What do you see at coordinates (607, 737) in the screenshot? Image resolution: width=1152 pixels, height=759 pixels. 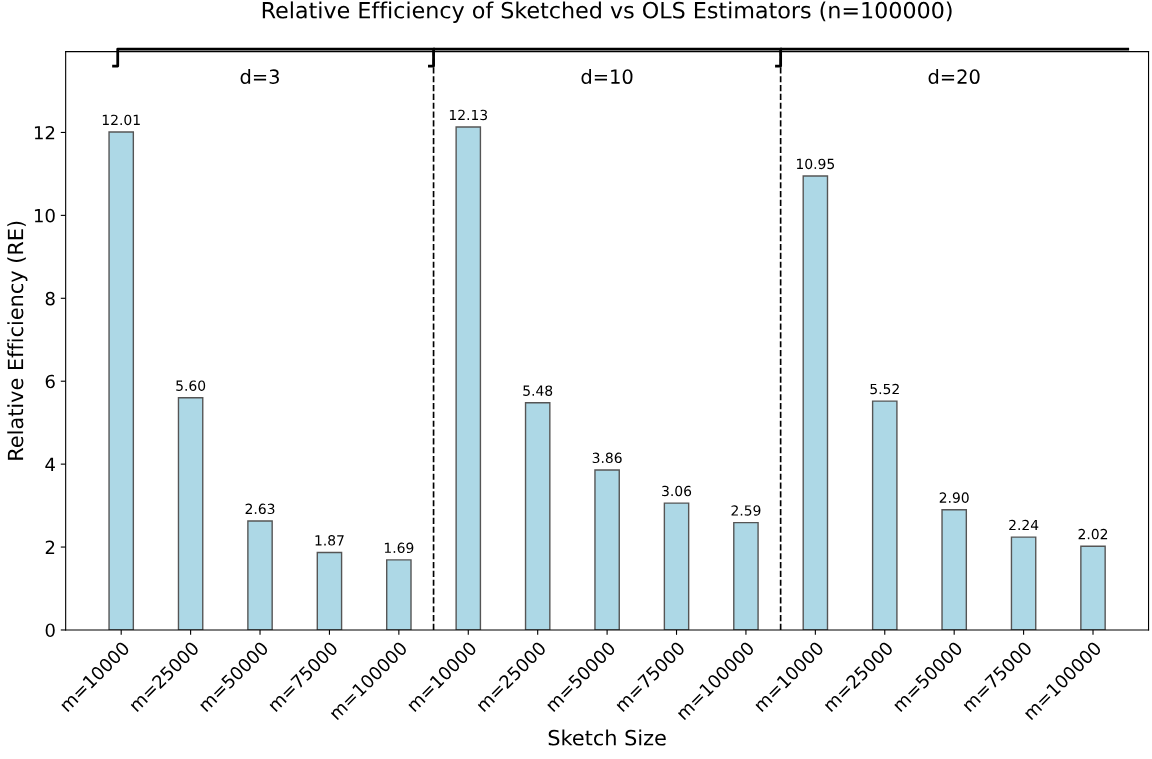 I see `x-axis-title: Sketch Size` at bounding box center [607, 737].